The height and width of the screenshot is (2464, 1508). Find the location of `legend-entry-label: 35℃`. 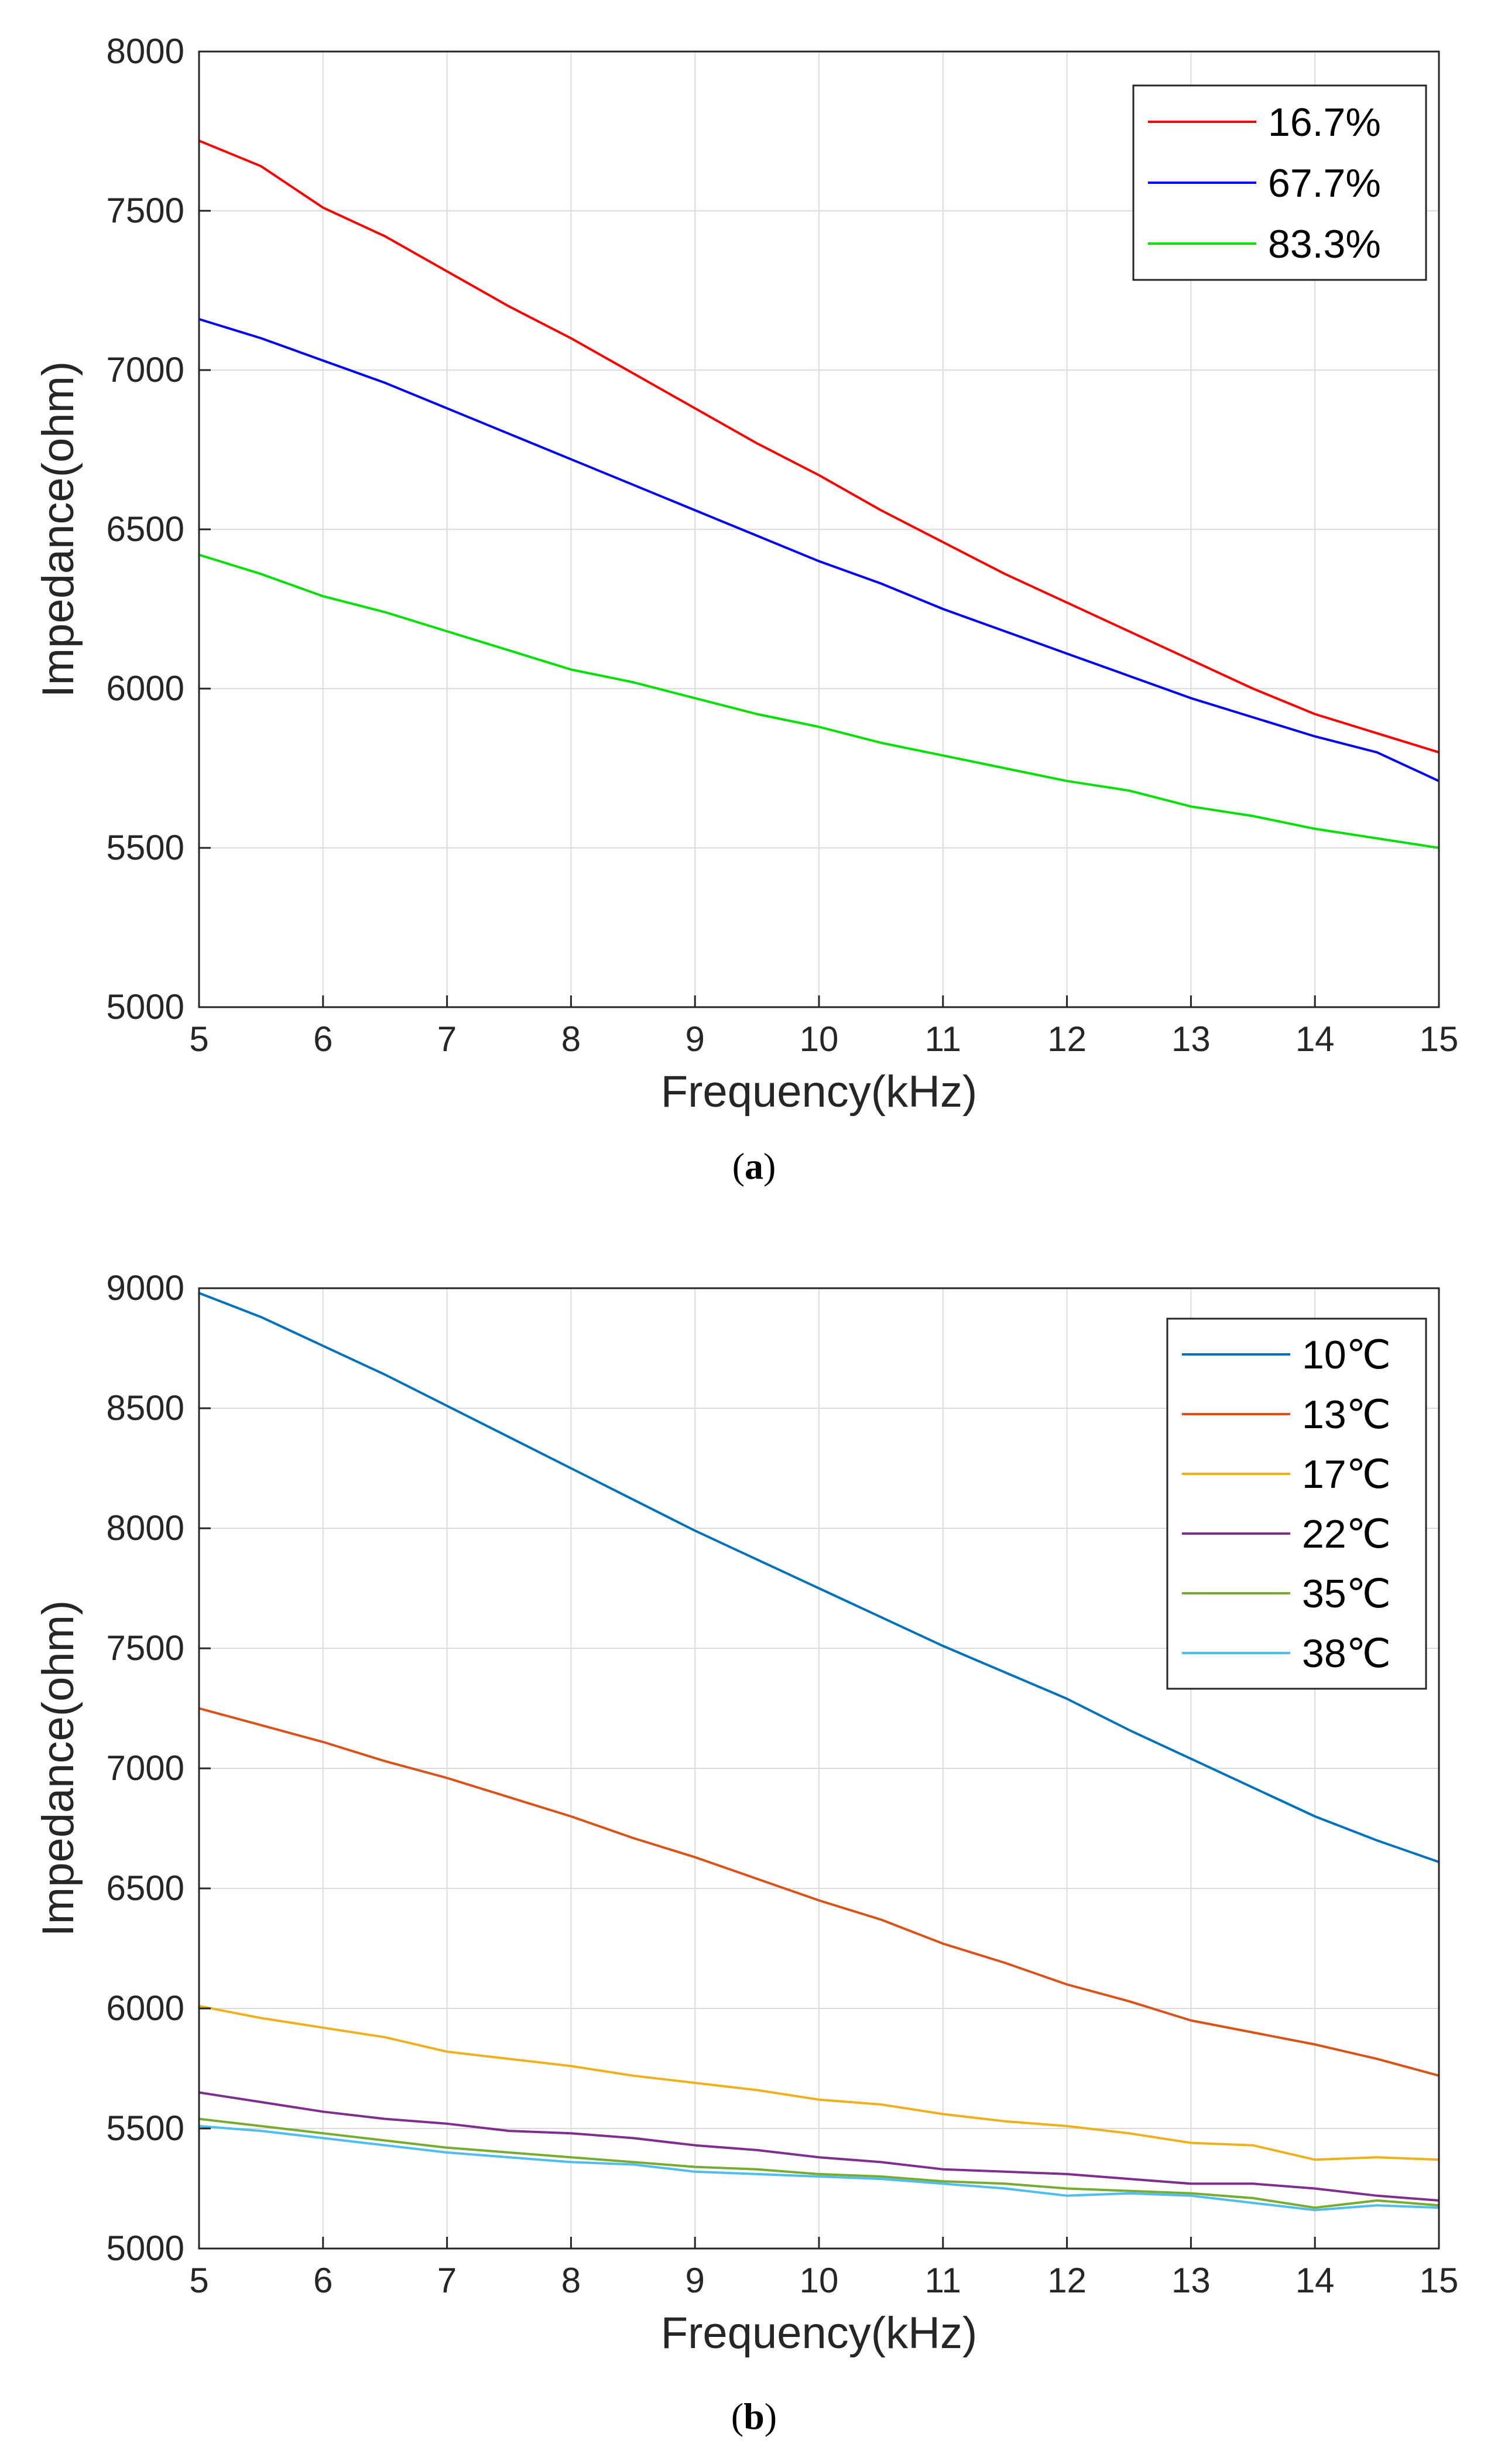

legend-entry-label: 35℃ is located at coordinates (1346, 1594).